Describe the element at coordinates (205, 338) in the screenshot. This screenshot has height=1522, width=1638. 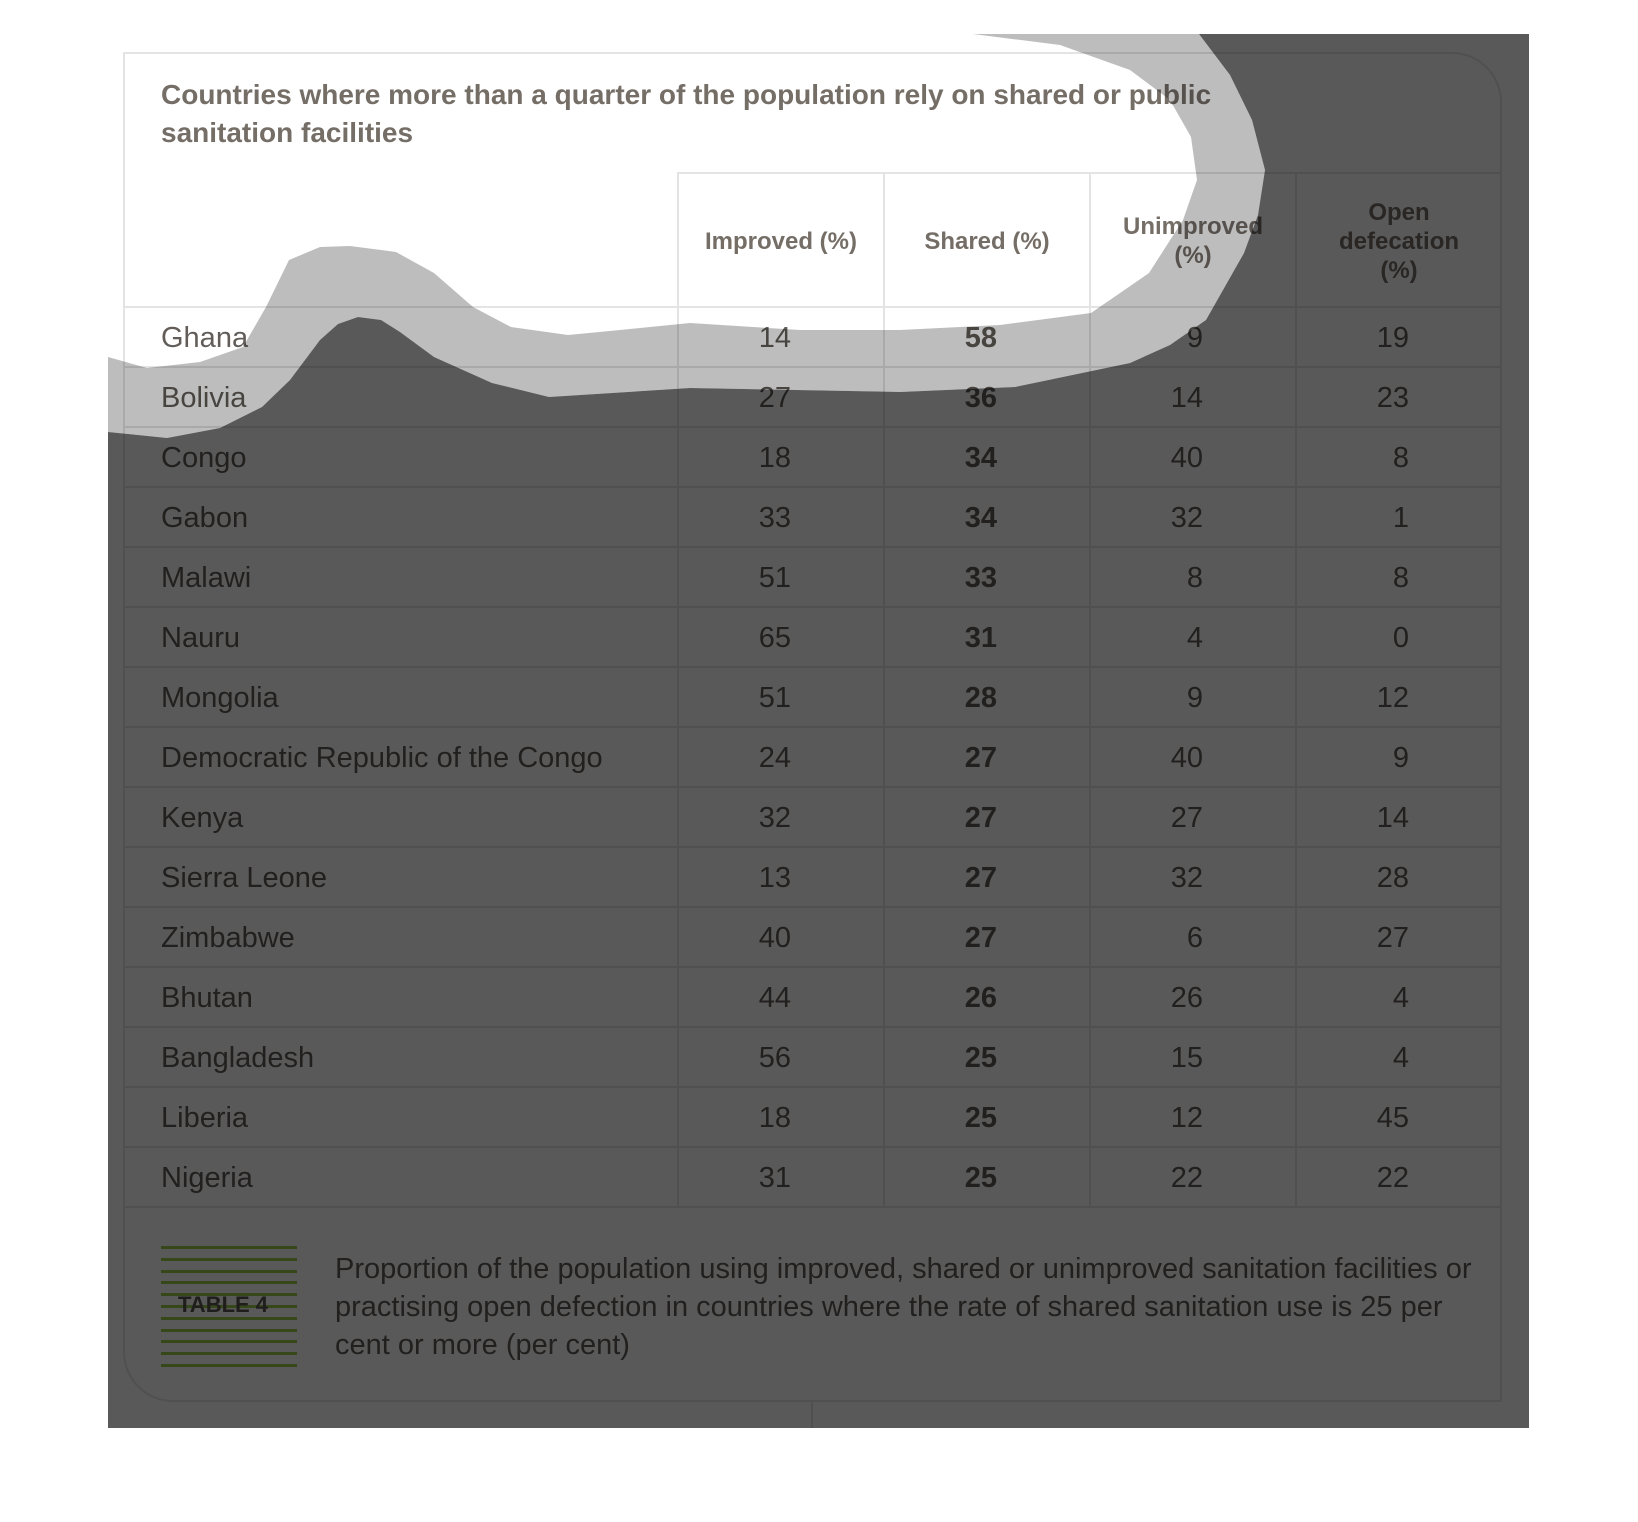
I see `country-cell: Ghana` at that location.